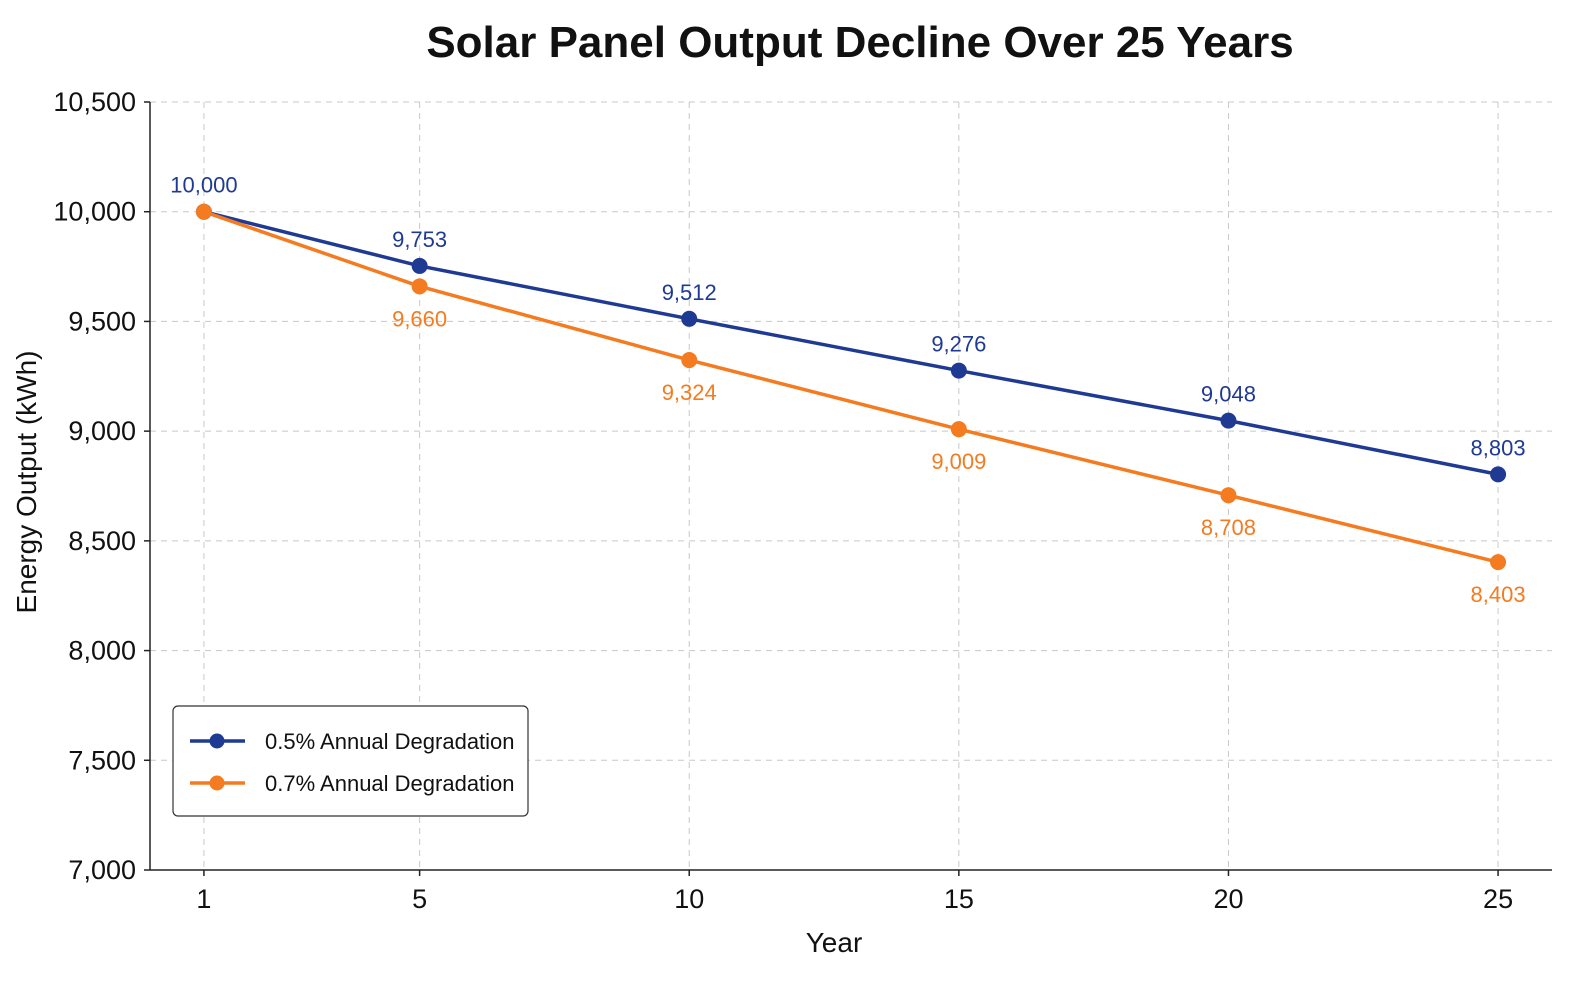 Image resolution: width=1586 pixels, height=992 pixels. I want to click on y-axis-label: Energy Output (kWh), so click(26, 482).